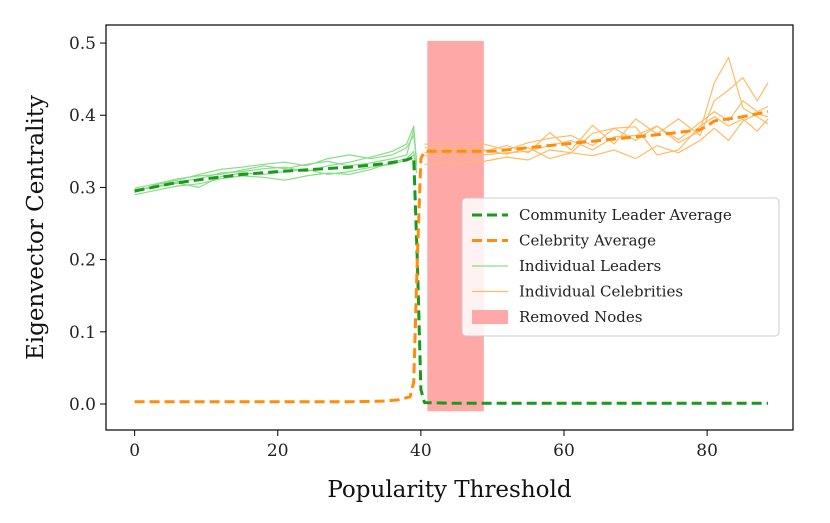 The height and width of the screenshot is (523, 830). What do you see at coordinates (707, 451) in the screenshot?
I see `x-tick-label: 80` at bounding box center [707, 451].